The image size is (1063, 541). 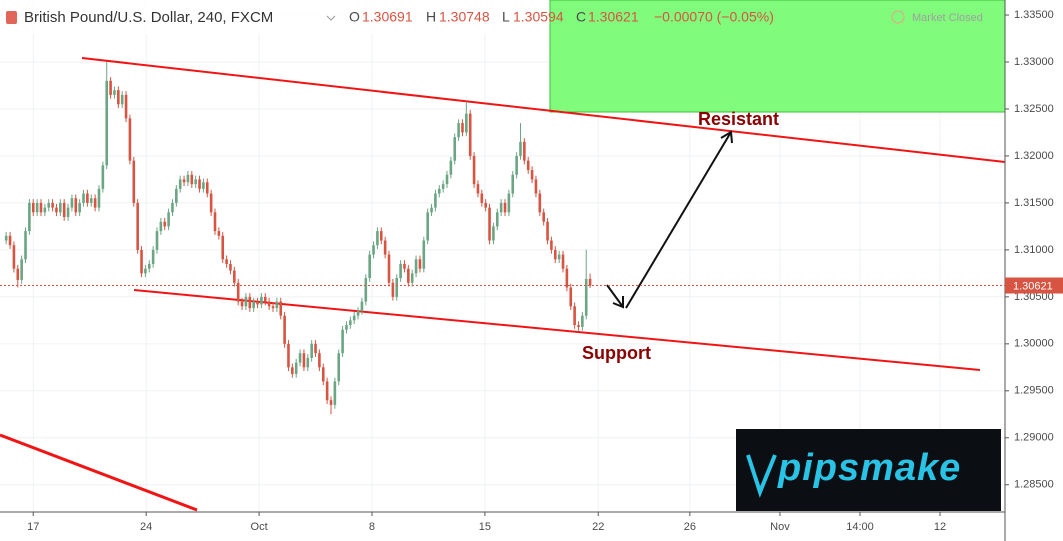 I want to click on y-tick-label: 1.29500, so click(x=1034, y=391).